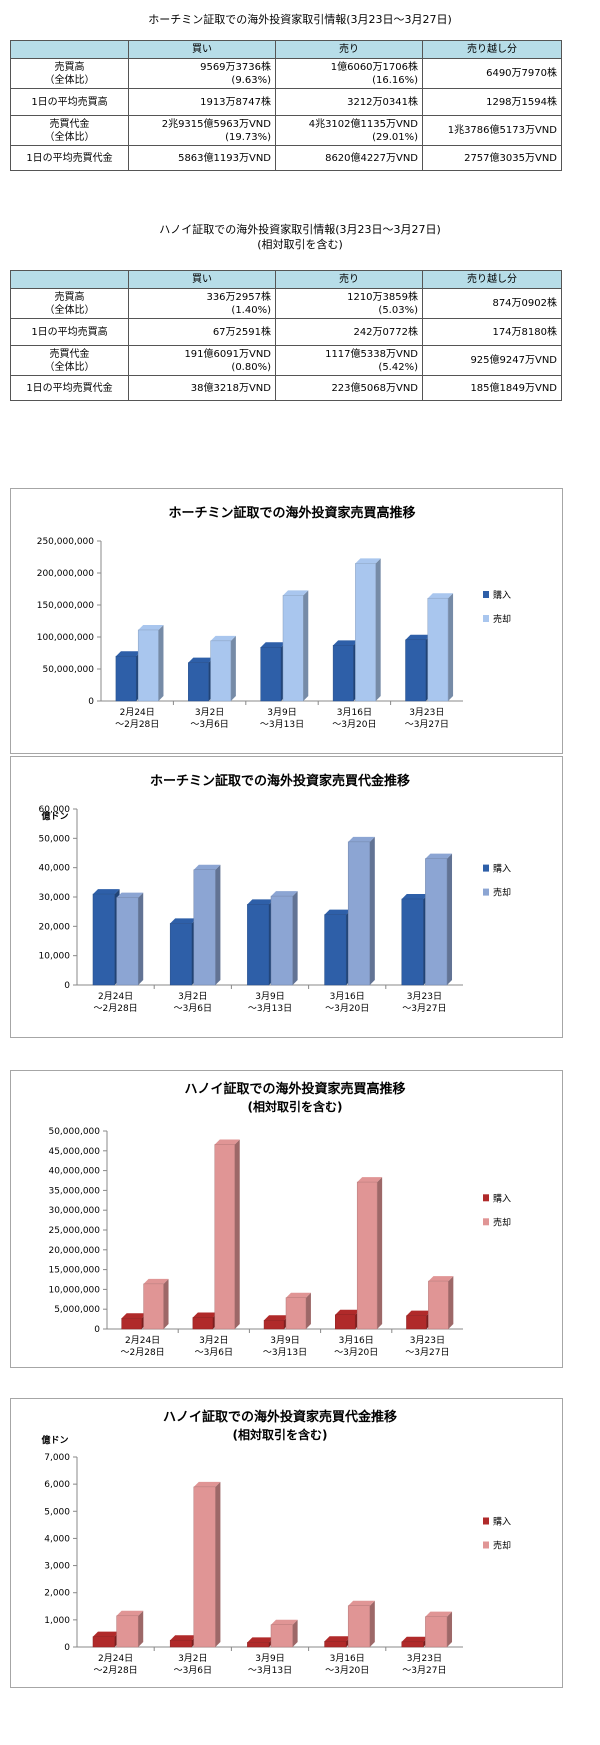 The image size is (600, 1745). Describe the element at coordinates (284, 1340) in the screenshot. I see `x-tick-label: 3月9日` at that location.